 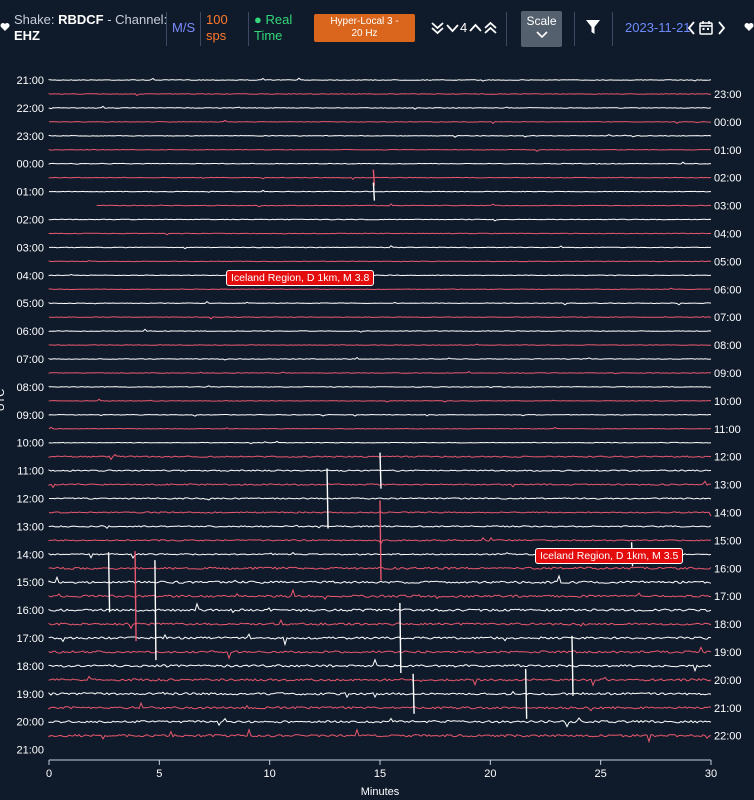 What do you see at coordinates (300, 278) in the screenshot?
I see `event-marker: Iceland Region, D 1km, M 3.8` at bounding box center [300, 278].